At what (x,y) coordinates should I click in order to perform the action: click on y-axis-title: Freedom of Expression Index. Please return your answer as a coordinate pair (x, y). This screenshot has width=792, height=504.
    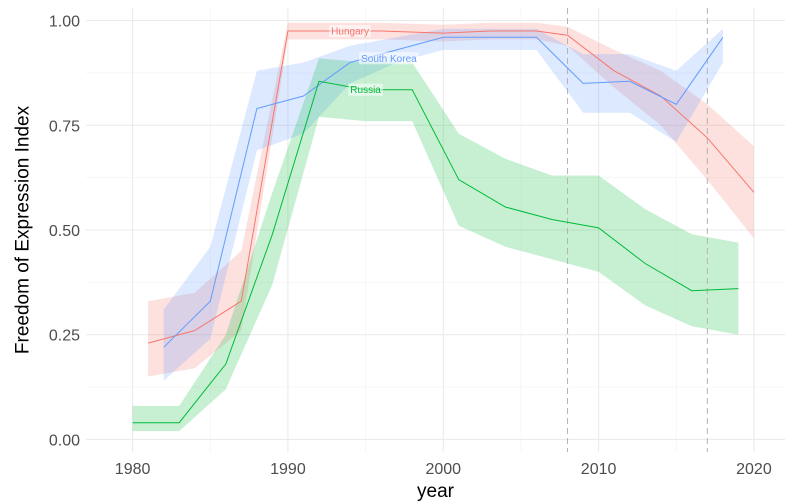
    Looking at the image, I should click on (23, 229).